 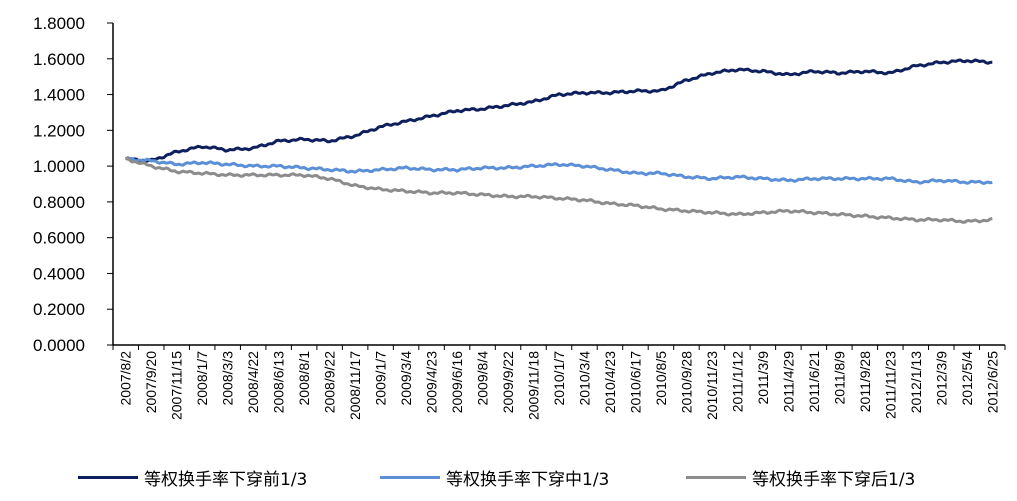 I want to click on x-tick-label: 2010/3/4, so click(x=584, y=378).